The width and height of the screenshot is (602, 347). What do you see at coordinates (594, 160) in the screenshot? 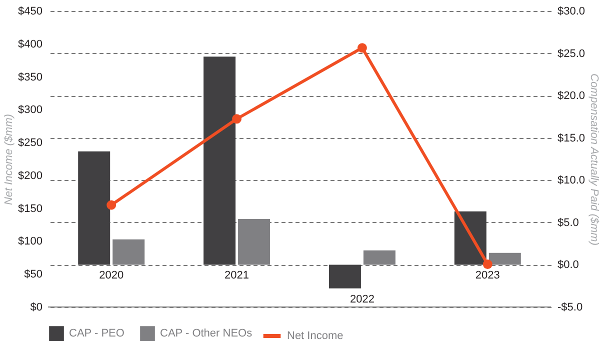
I see `y2-axis-title: Compensation Actually Paid ($mm)` at bounding box center [594, 160].